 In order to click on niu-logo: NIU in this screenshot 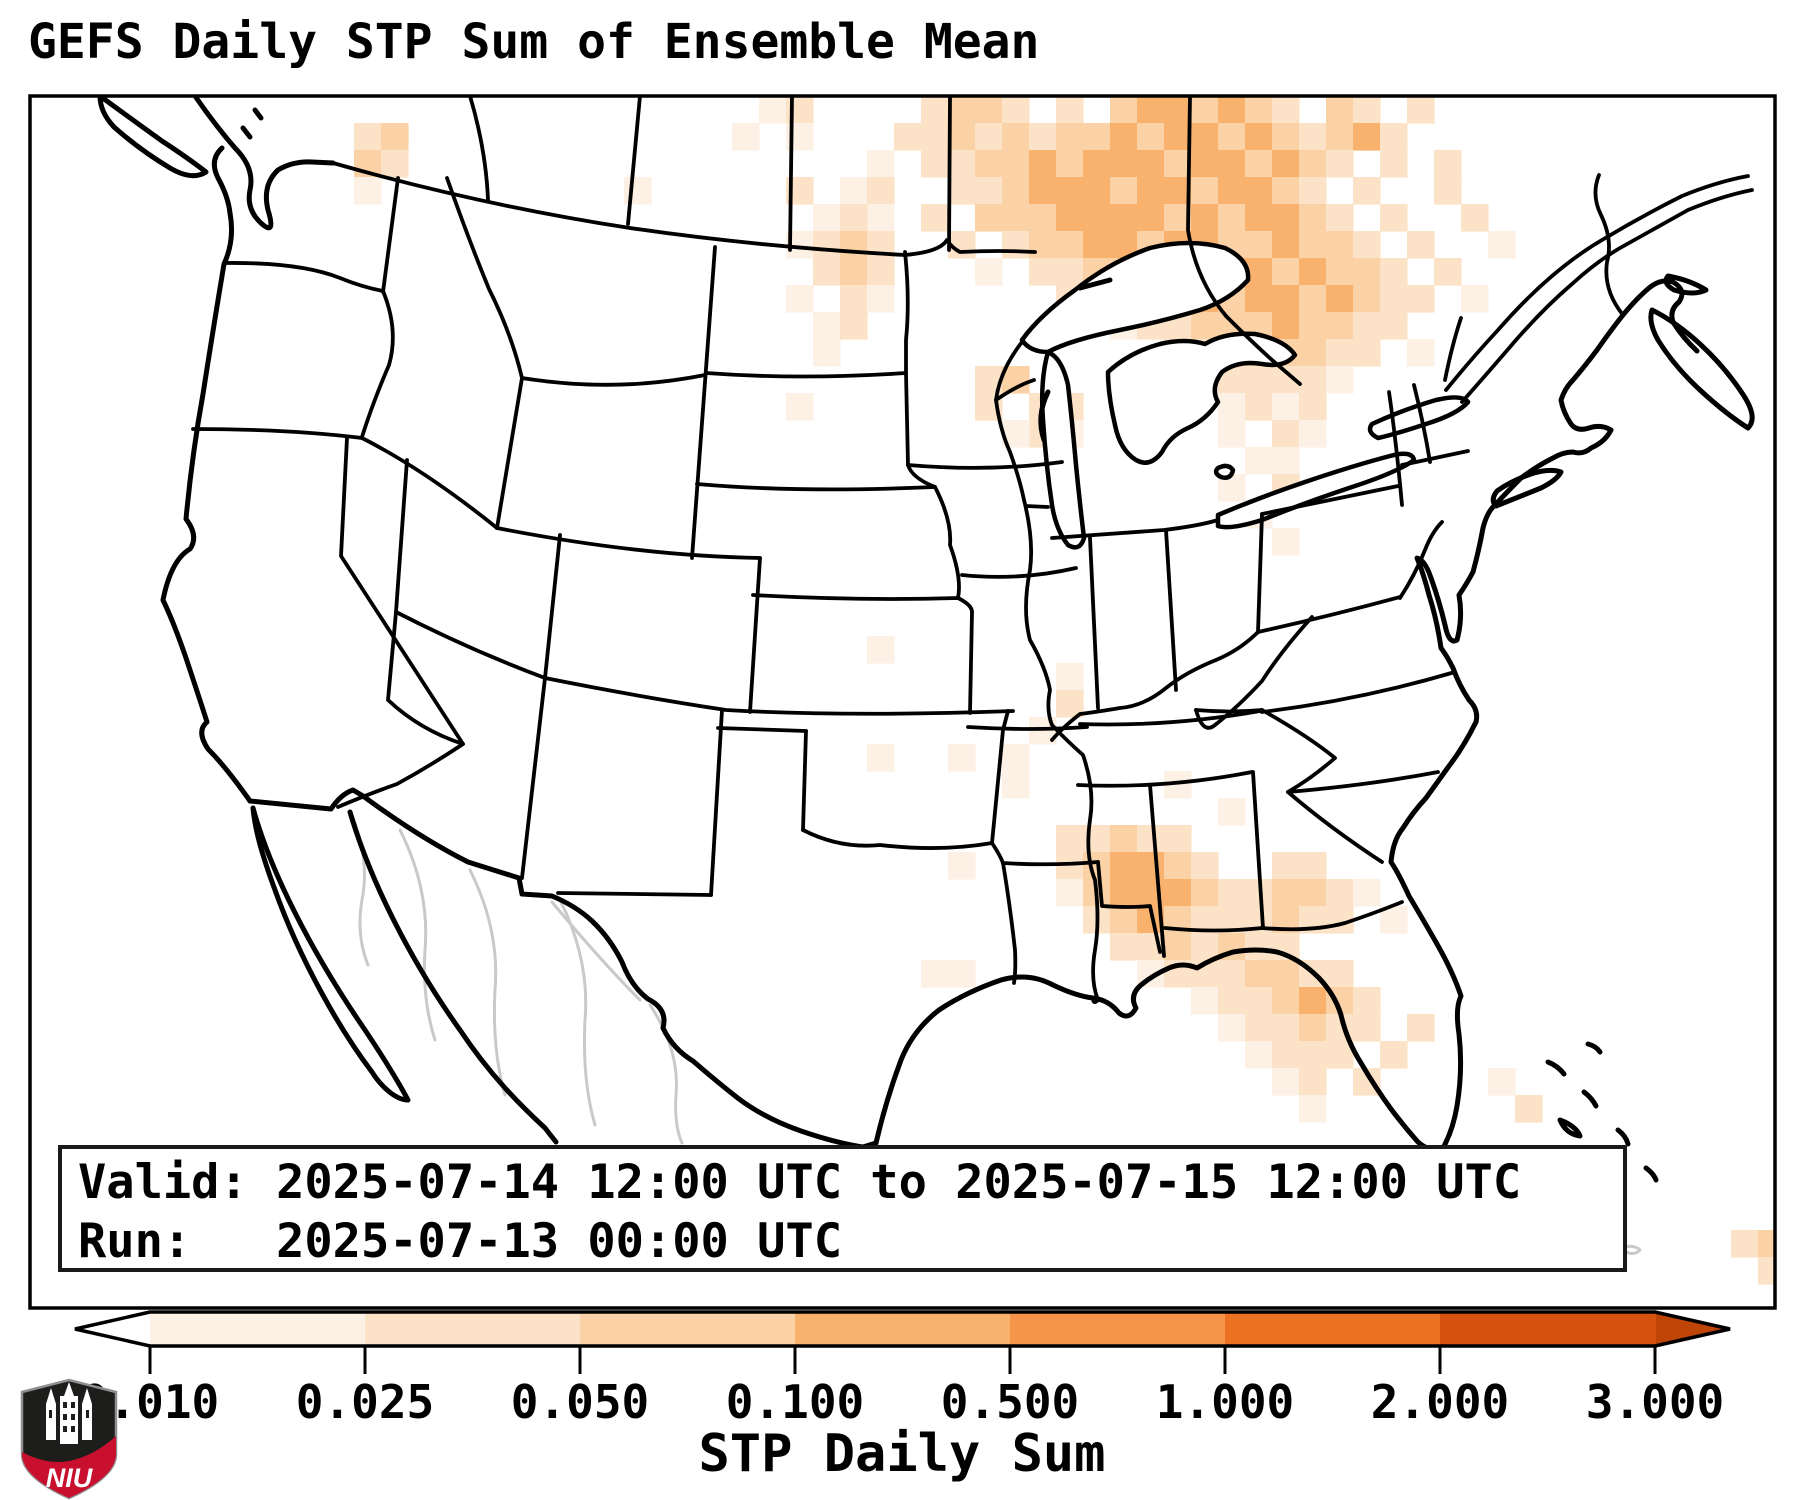, I will do `click(69, 1439)`.